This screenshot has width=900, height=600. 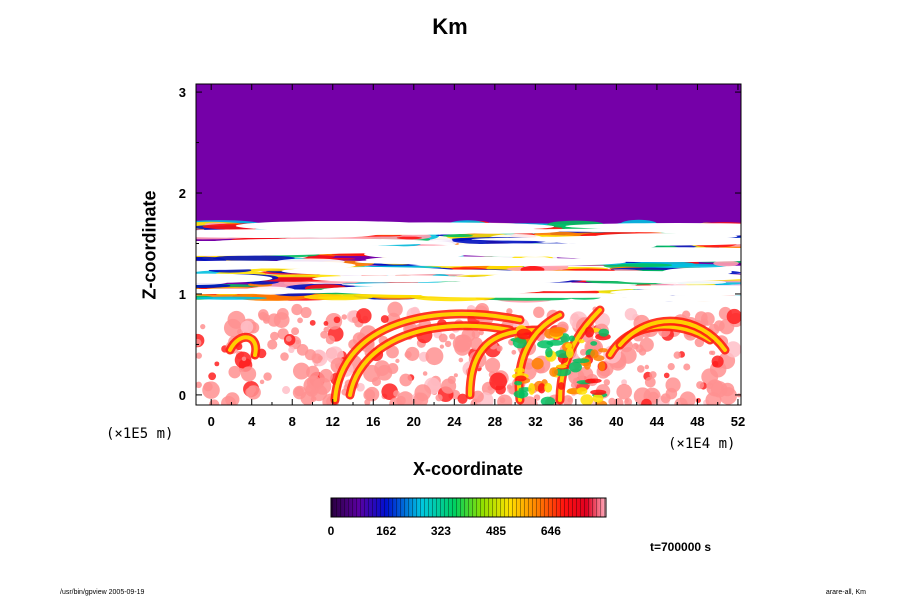 I want to click on y-unit-label: (×1E5 m), so click(x=140, y=434).